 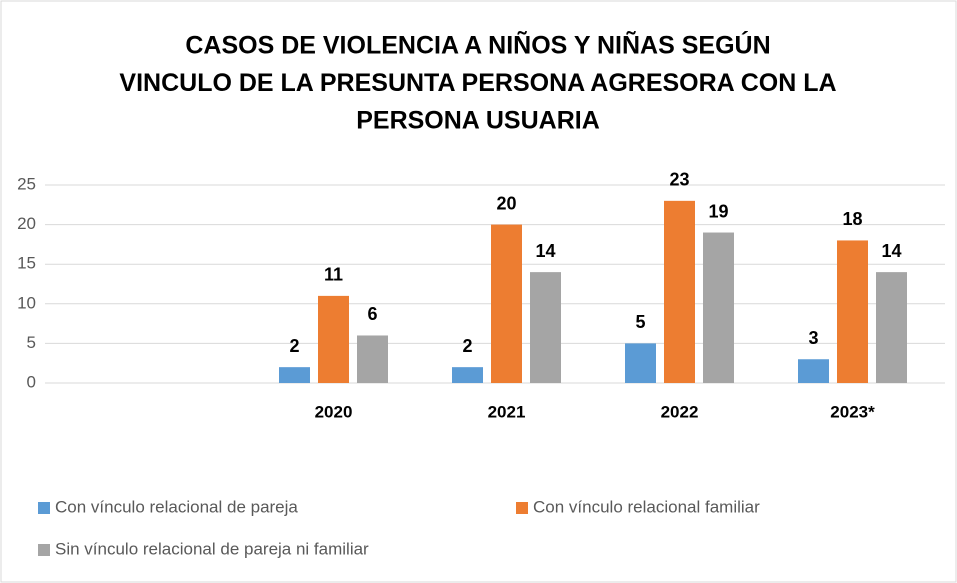 What do you see at coordinates (478, 121) in the screenshot?
I see `chart-title: PERSONA USUARIA` at bounding box center [478, 121].